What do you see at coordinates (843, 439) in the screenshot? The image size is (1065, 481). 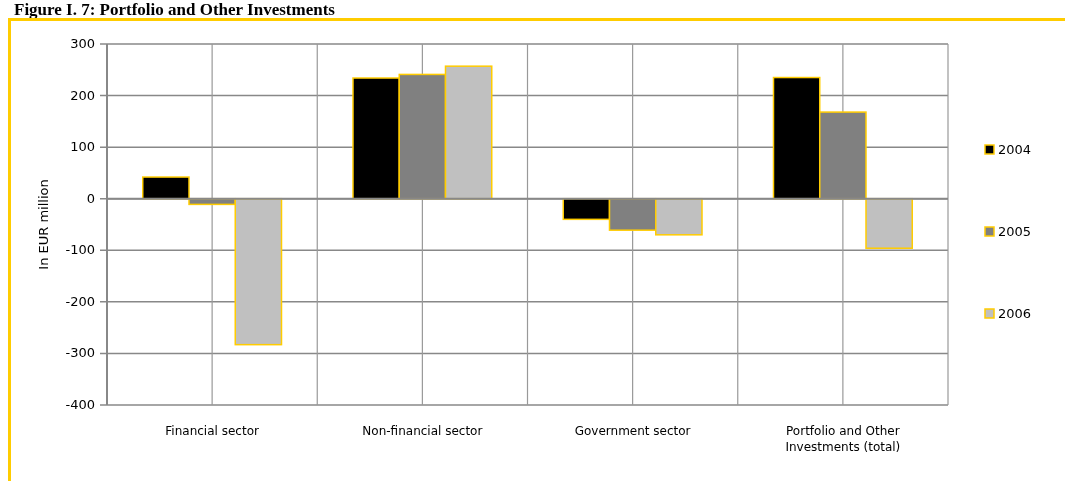 I see `x-tick-label: Portfolio and Other Investments (total)` at bounding box center [843, 439].